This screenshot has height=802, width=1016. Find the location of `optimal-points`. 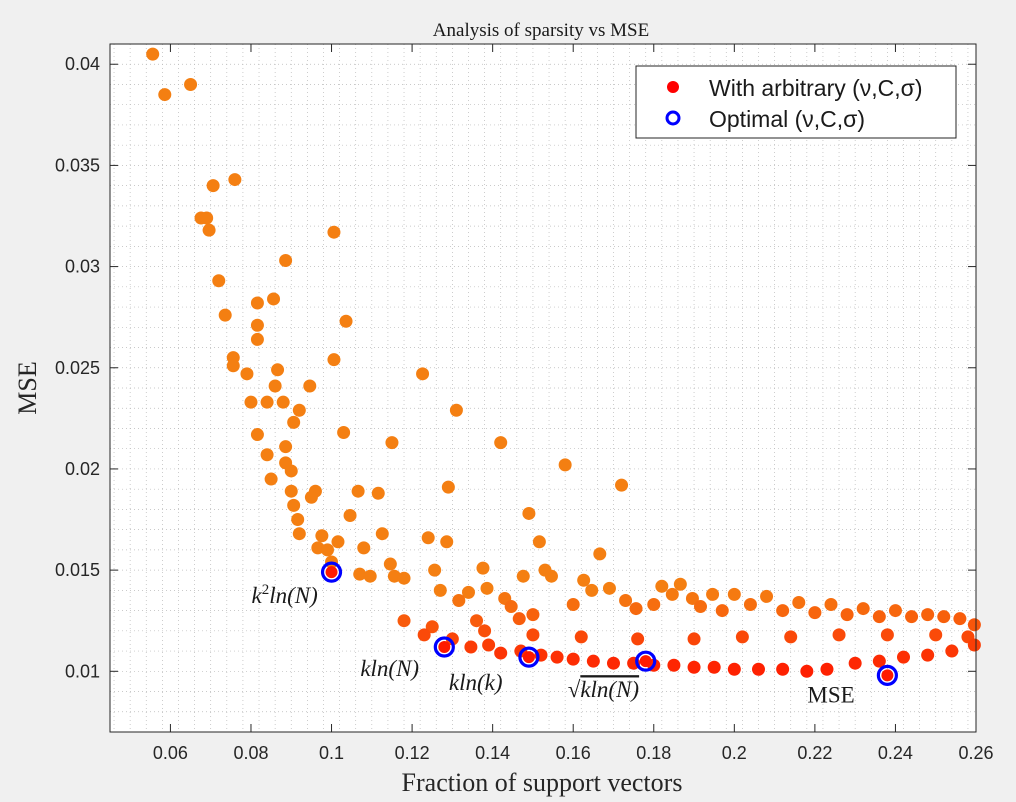

optimal-points is located at coordinates (609, 623).